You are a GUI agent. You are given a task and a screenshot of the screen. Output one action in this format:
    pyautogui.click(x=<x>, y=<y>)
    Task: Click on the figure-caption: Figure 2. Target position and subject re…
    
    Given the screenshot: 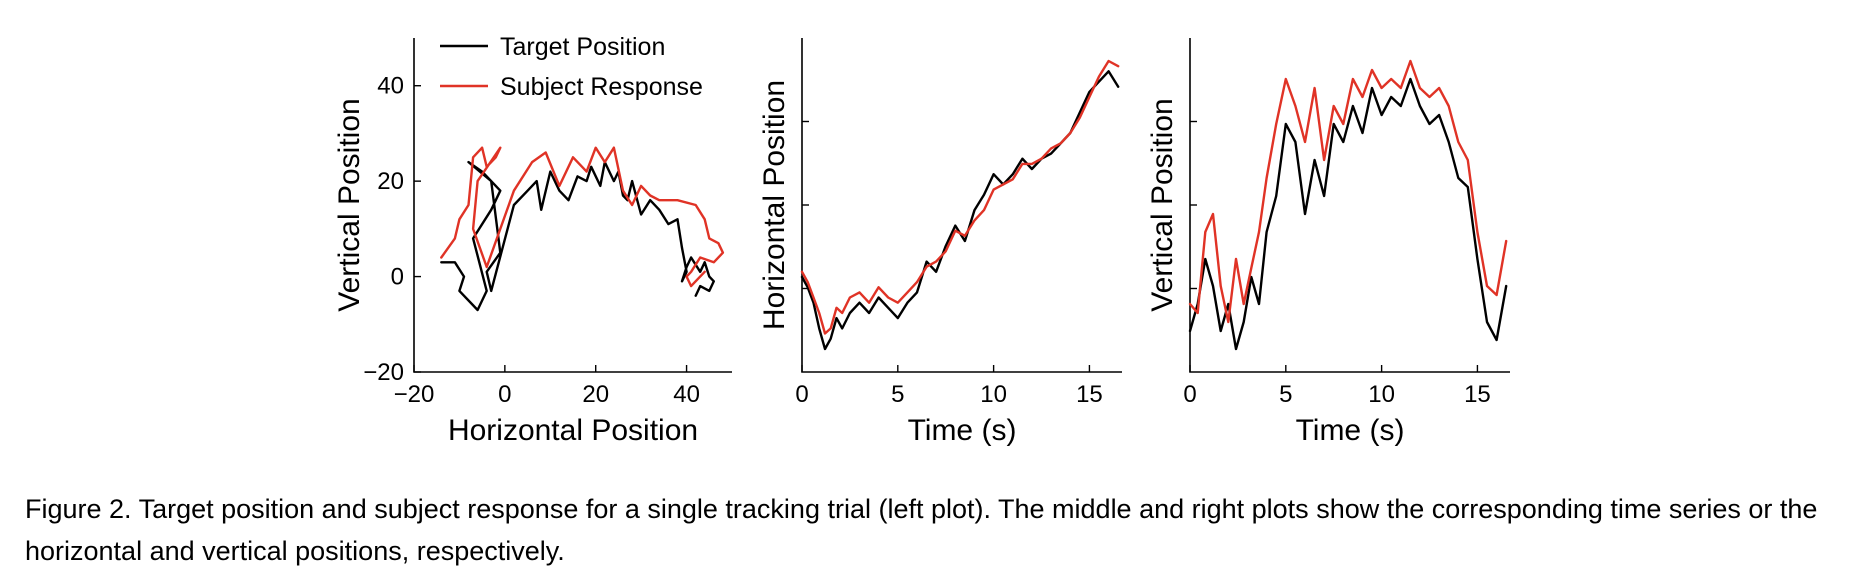 What is the action you would take?
    pyautogui.click(x=921, y=530)
    